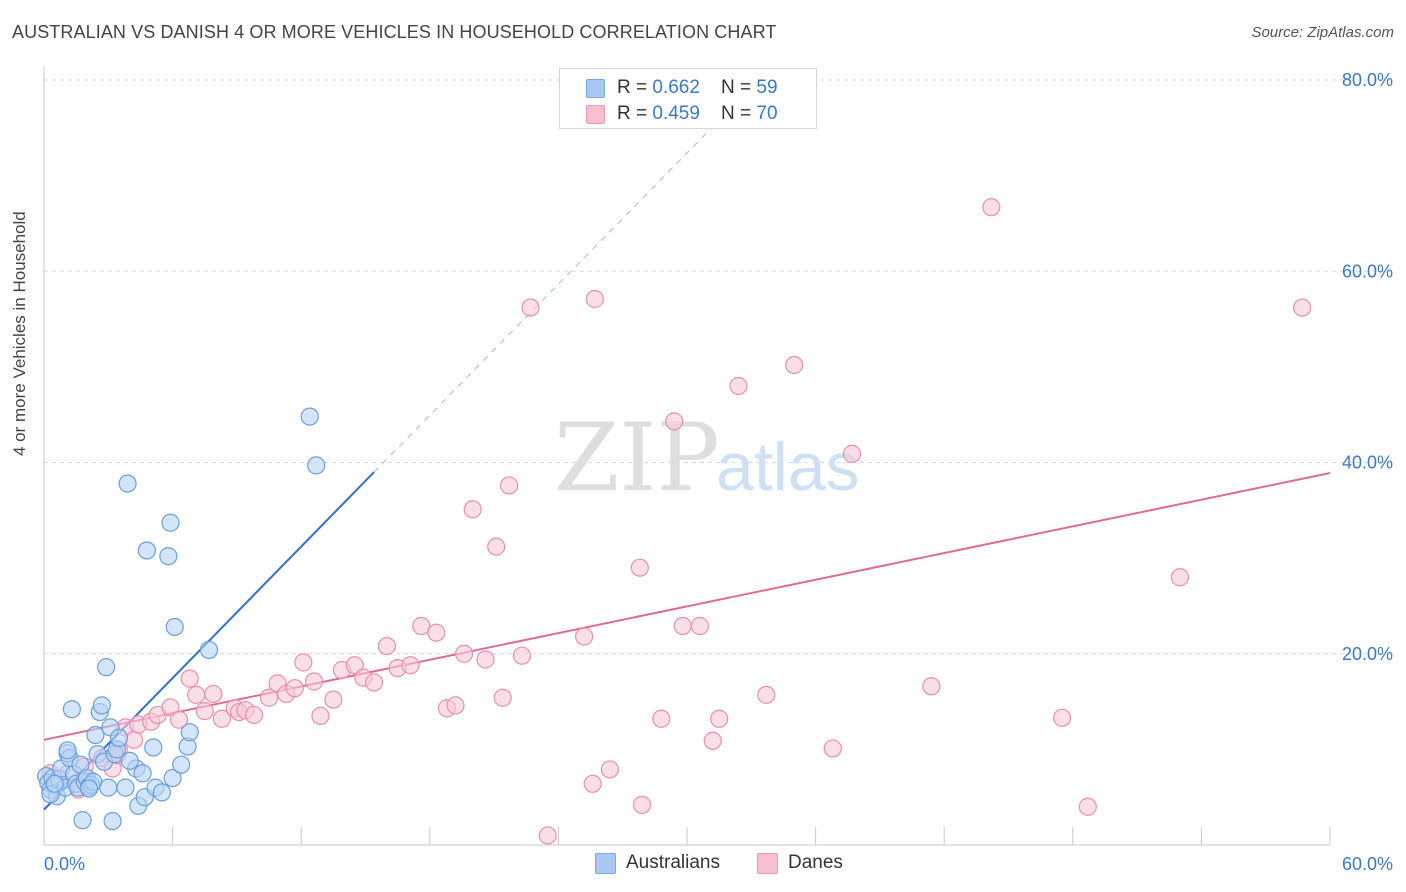 Image resolution: width=1406 pixels, height=892 pixels. I want to click on legend-label-danes: Danes, so click(815, 862).